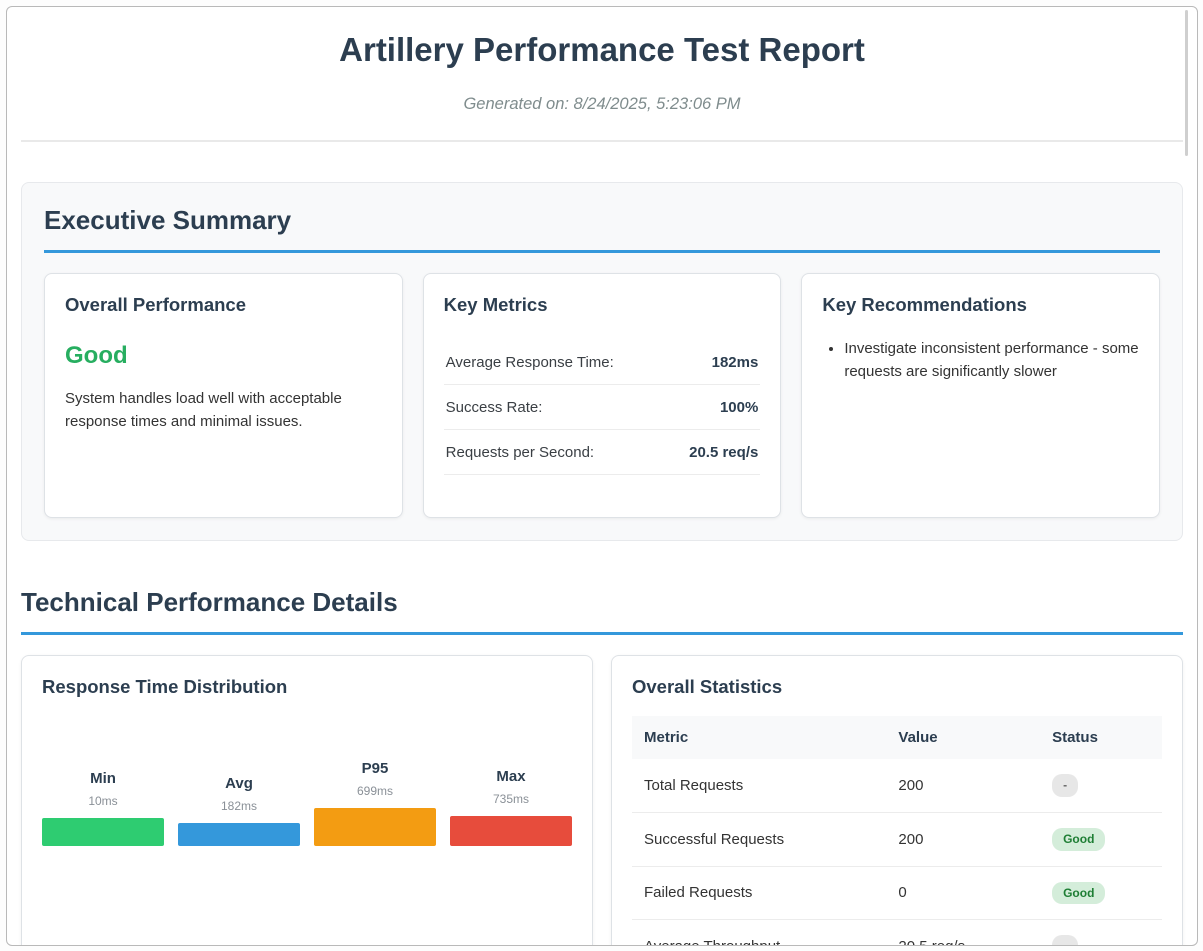  I want to click on performance-rating: Good, so click(96, 355).